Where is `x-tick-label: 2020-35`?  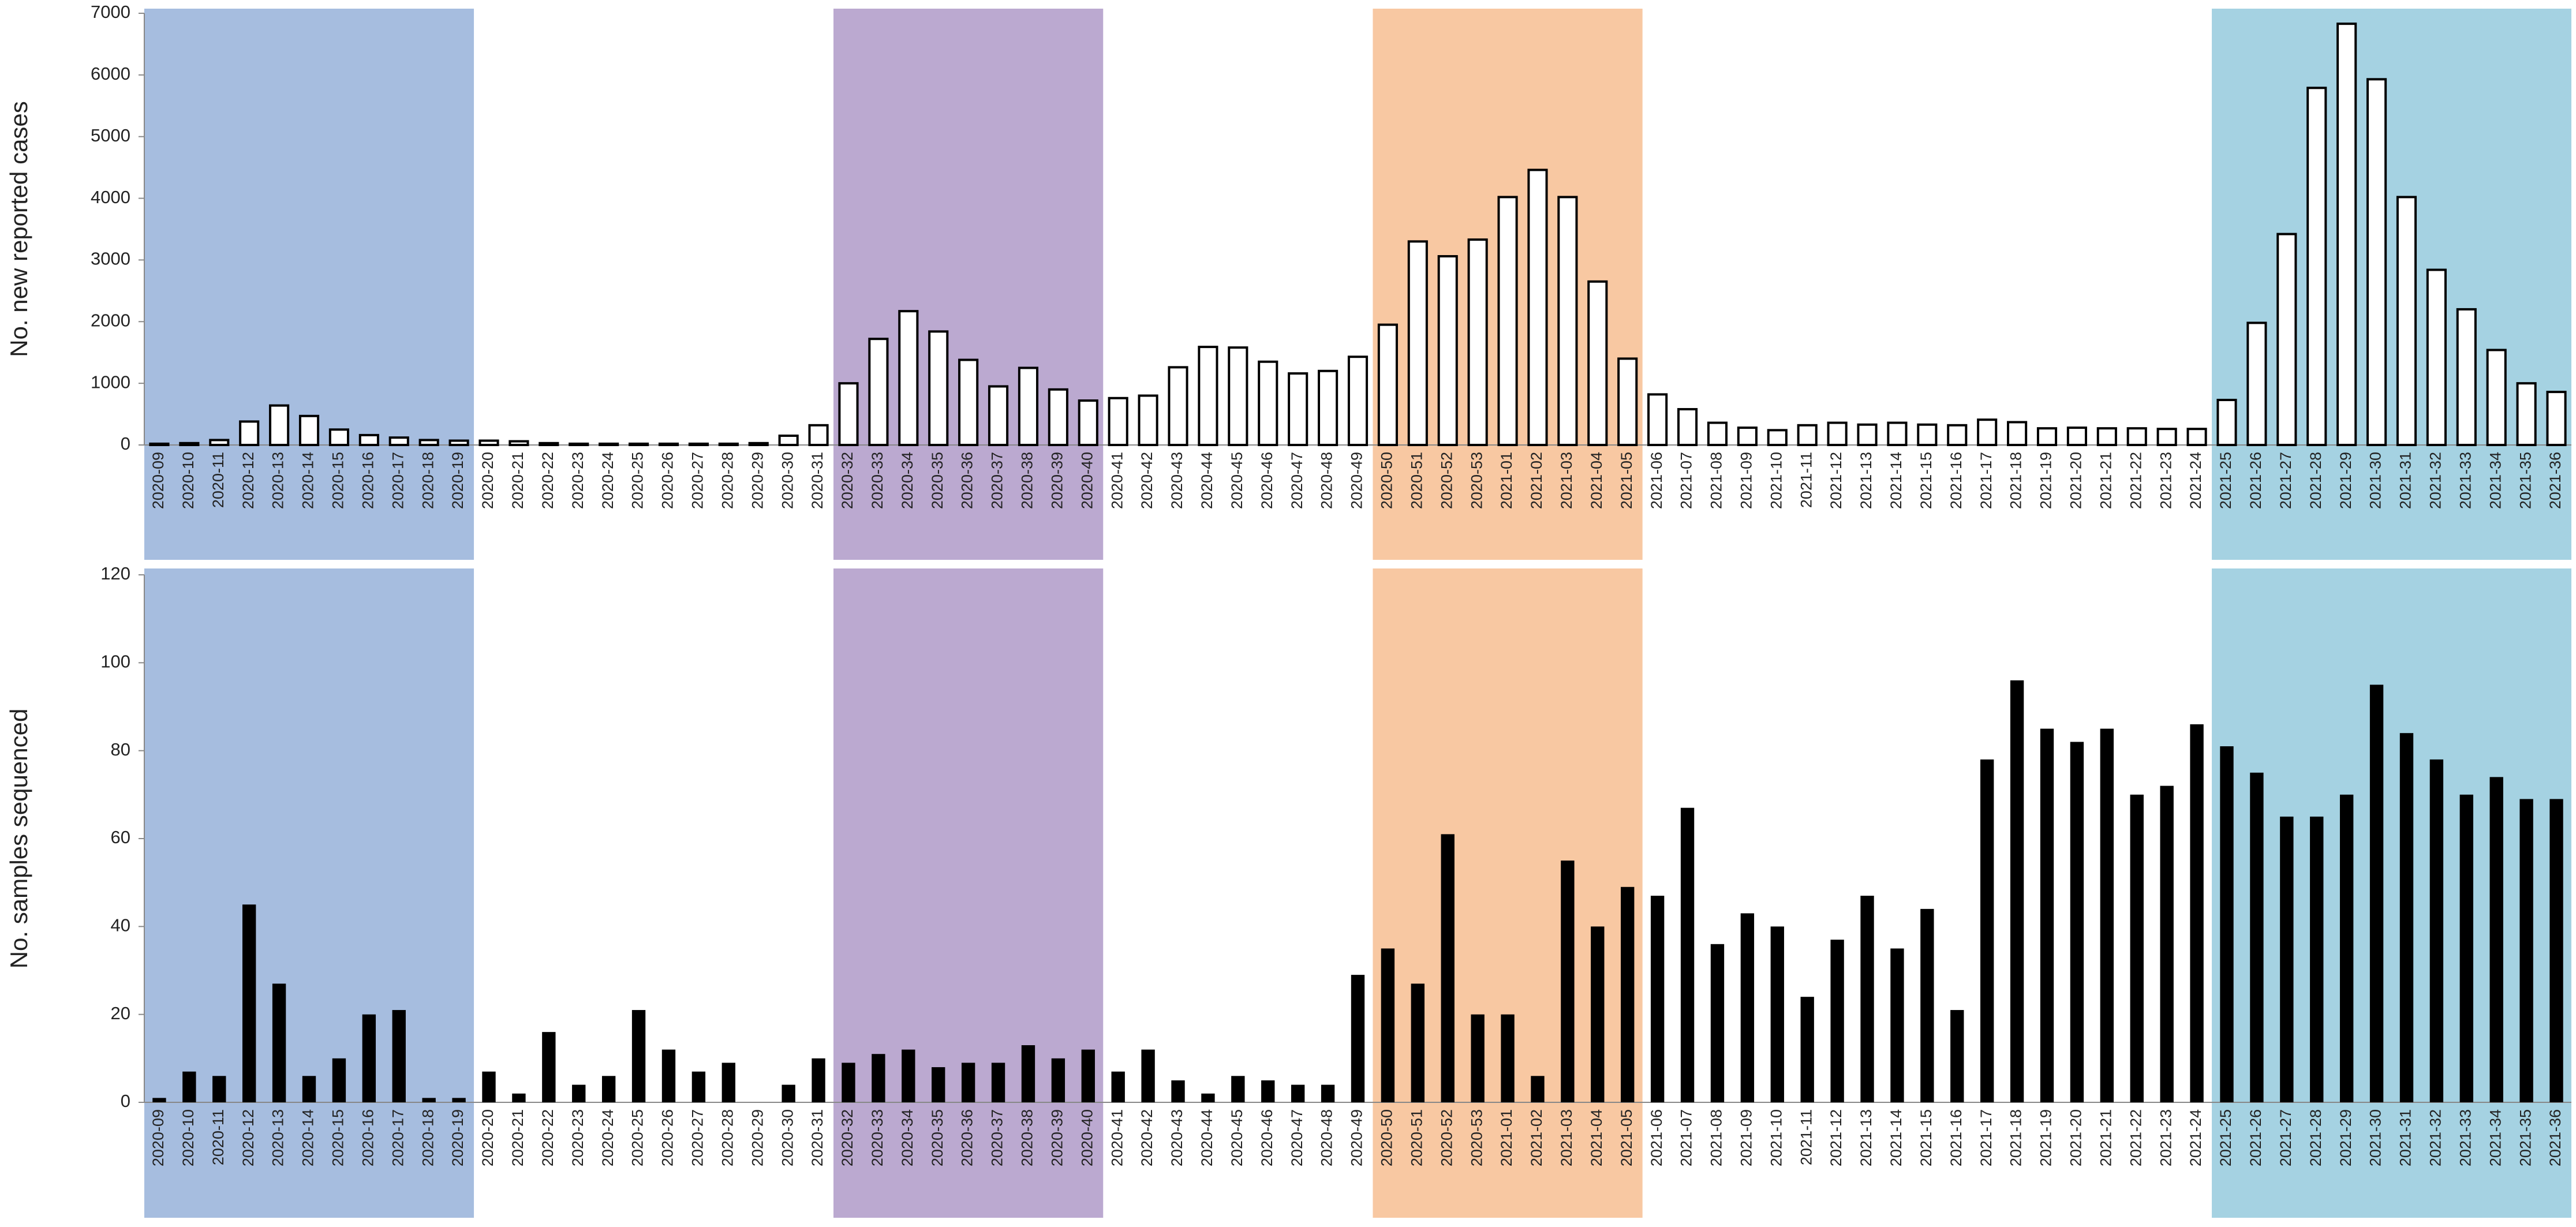 x-tick-label: 2020-35 is located at coordinates (937, 1137).